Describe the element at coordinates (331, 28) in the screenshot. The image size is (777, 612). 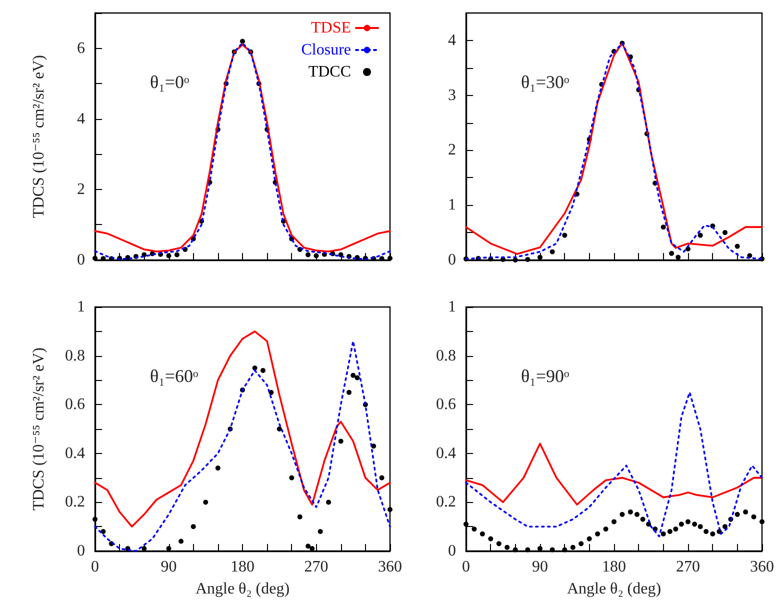
I see `legend-label: TDSE` at that location.